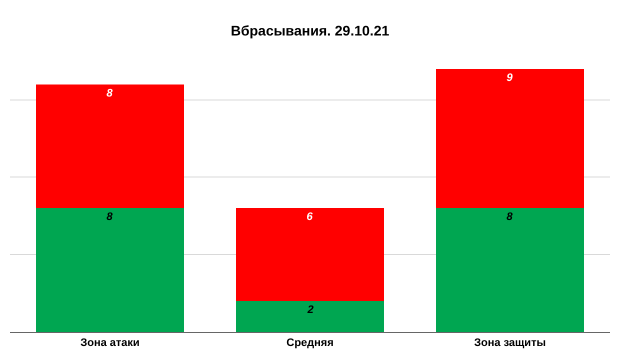  Describe the element at coordinates (510, 343) in the screenshot. I see `x-tick-label: Зона защиты` at that location.